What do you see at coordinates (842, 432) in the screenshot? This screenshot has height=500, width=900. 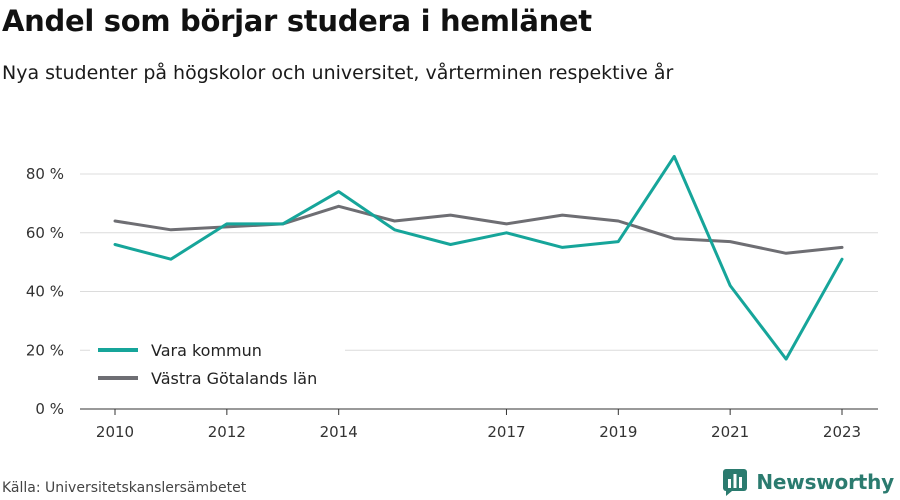 I see `x-tick-label: 2023` at bounding box center [842, 432].